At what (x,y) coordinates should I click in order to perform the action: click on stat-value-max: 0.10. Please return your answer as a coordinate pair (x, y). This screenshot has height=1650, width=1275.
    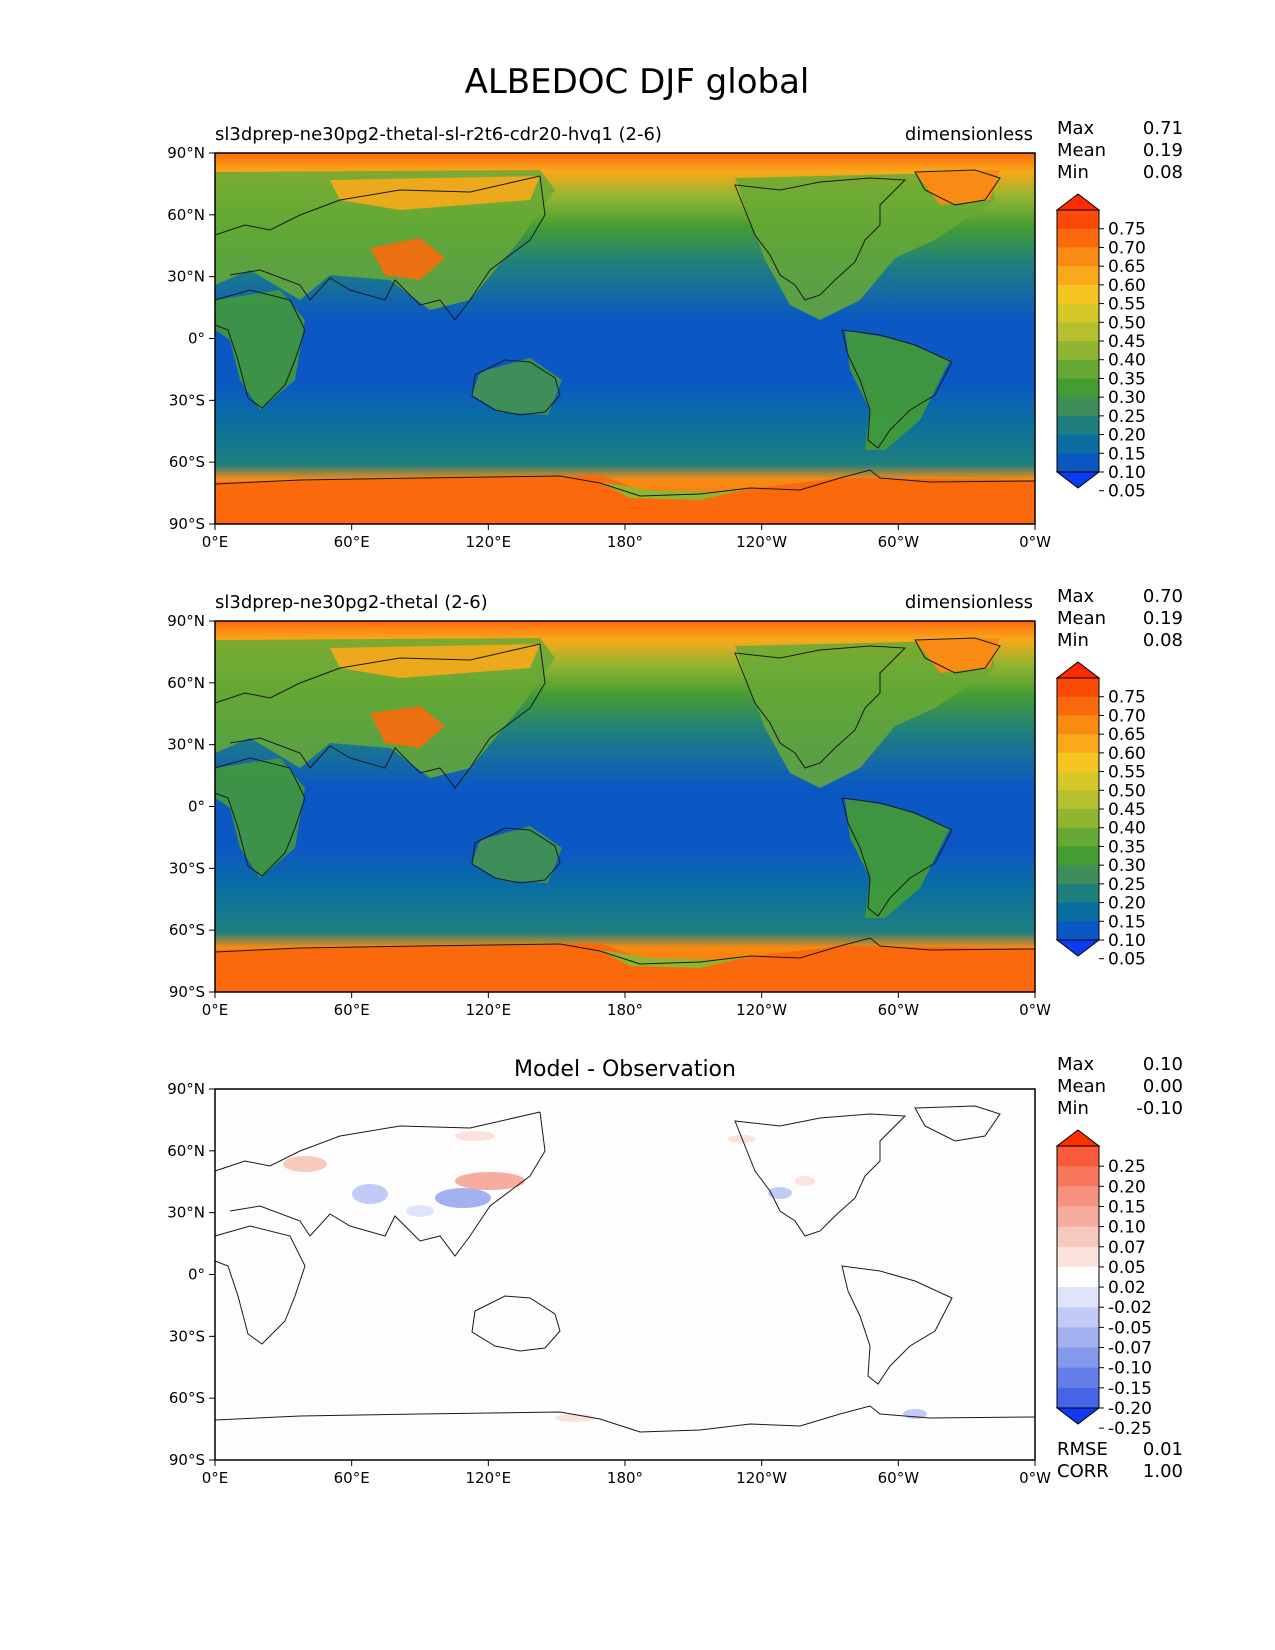
    Looking at the image, I should click on (1163, 1064).